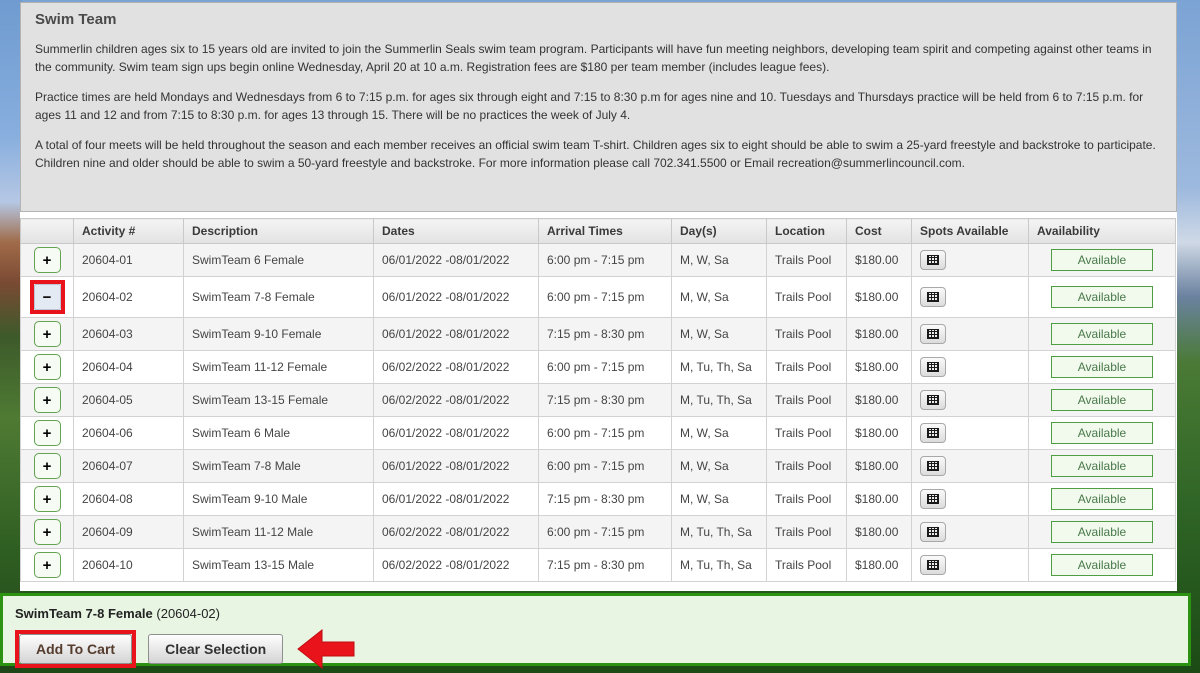 Image resolution: width=1200 pixels, height=673 pixels. Describe the element at coordinates (595, 613) in the screenshot. I see `selected-activity-line: SwimTeam 7-8 Female (20604-02)` at that location.